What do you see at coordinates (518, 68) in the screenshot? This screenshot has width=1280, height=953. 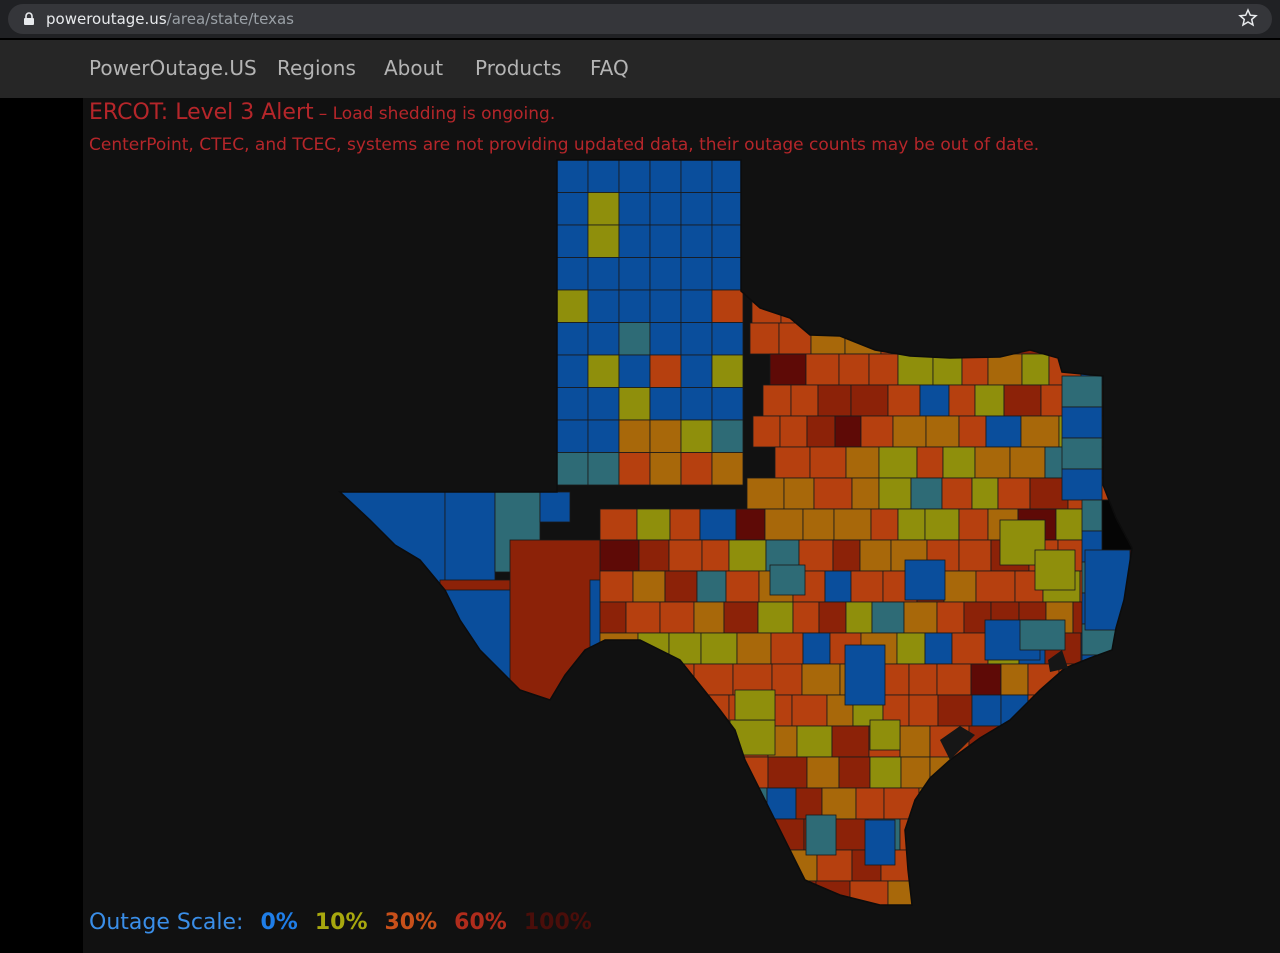 I see `nav-products: Products` at bounding box center [518, 68].